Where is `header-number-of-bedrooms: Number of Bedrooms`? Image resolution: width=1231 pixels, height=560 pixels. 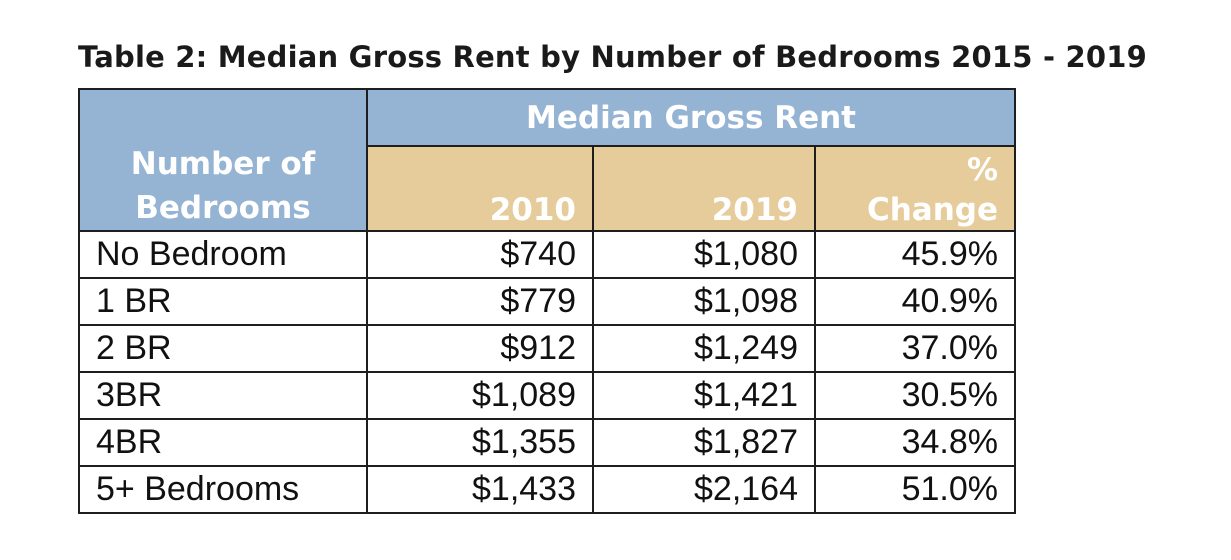
header-number-of-bedrooms: Number of Bedrooms is located at coordinates (223, 160).